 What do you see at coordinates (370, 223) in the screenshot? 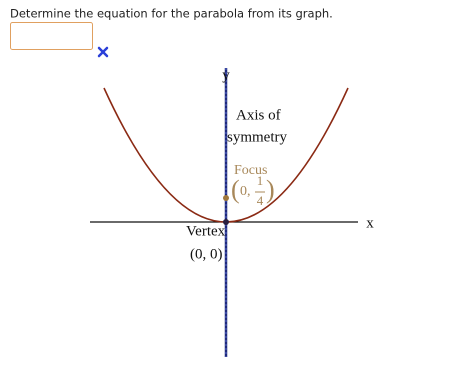
I see `x-axis-label: x` at bounding box center [370, 223].